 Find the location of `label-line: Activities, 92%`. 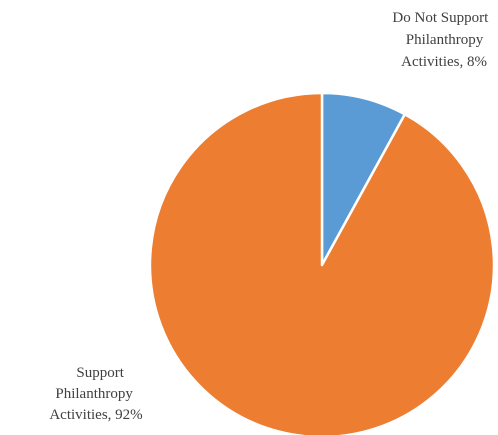

label-line: Activities, 92% is located at coordinates (95, 415).